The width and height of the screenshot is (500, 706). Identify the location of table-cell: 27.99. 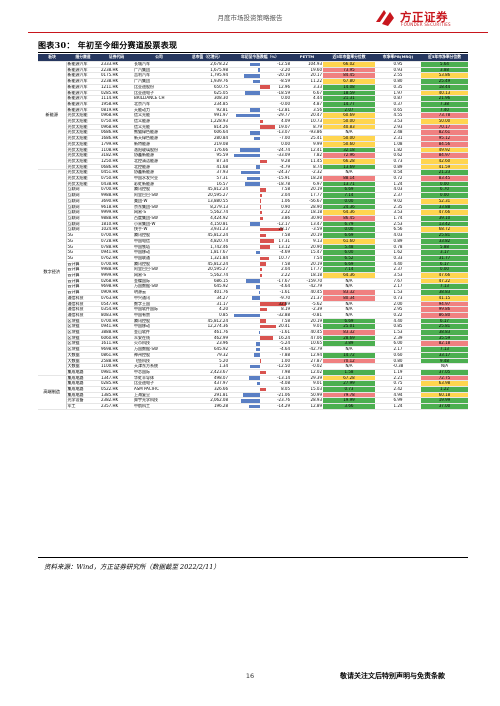
(349, 384).